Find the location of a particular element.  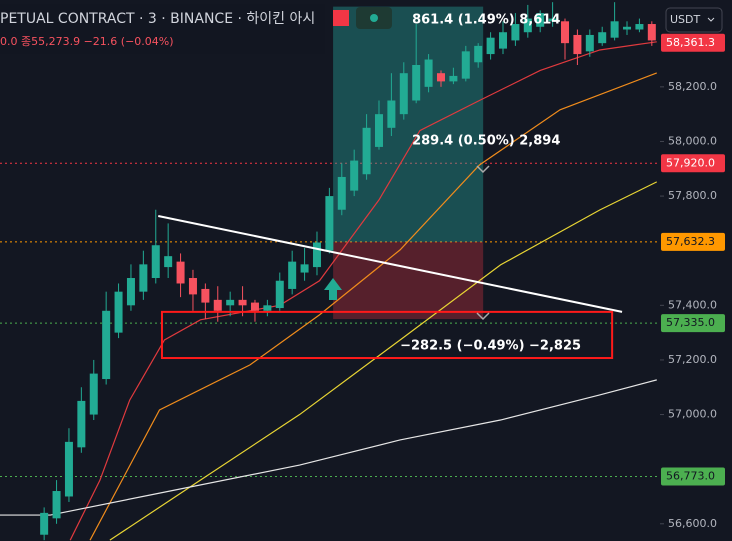

current-label: 289.4 (0.50%) 2,894 is located at coordinates (486, 141).